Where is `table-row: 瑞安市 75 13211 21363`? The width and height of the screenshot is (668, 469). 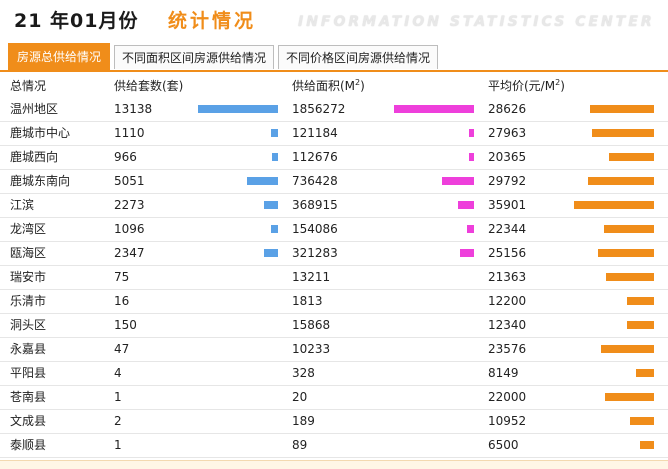
table-row: 瑞安市 75 13211 21363 is located at coordinates (334, 278).